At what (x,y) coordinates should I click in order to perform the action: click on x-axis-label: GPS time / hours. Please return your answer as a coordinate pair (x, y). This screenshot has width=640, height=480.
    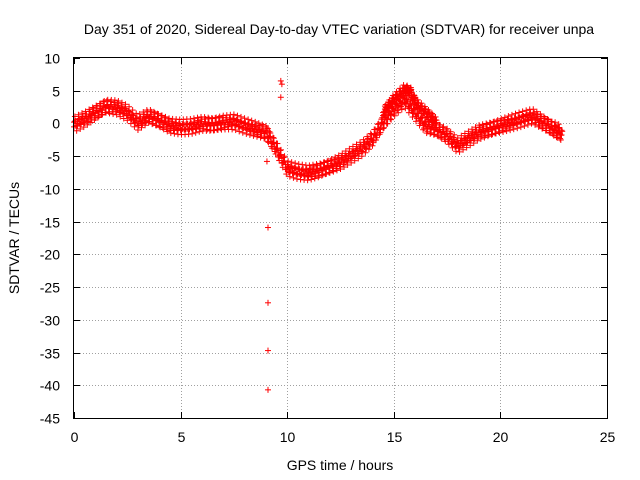
    Looking at the image, I should click on (340, 465).